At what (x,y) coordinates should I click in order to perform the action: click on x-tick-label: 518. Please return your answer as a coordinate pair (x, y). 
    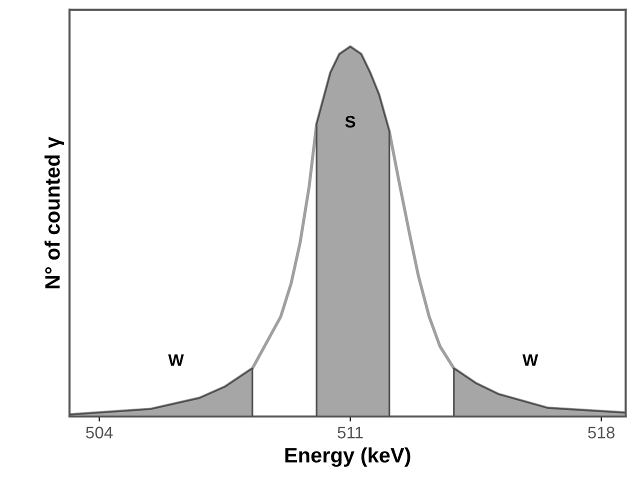
    Looking at the image, I should click on (601, 432).